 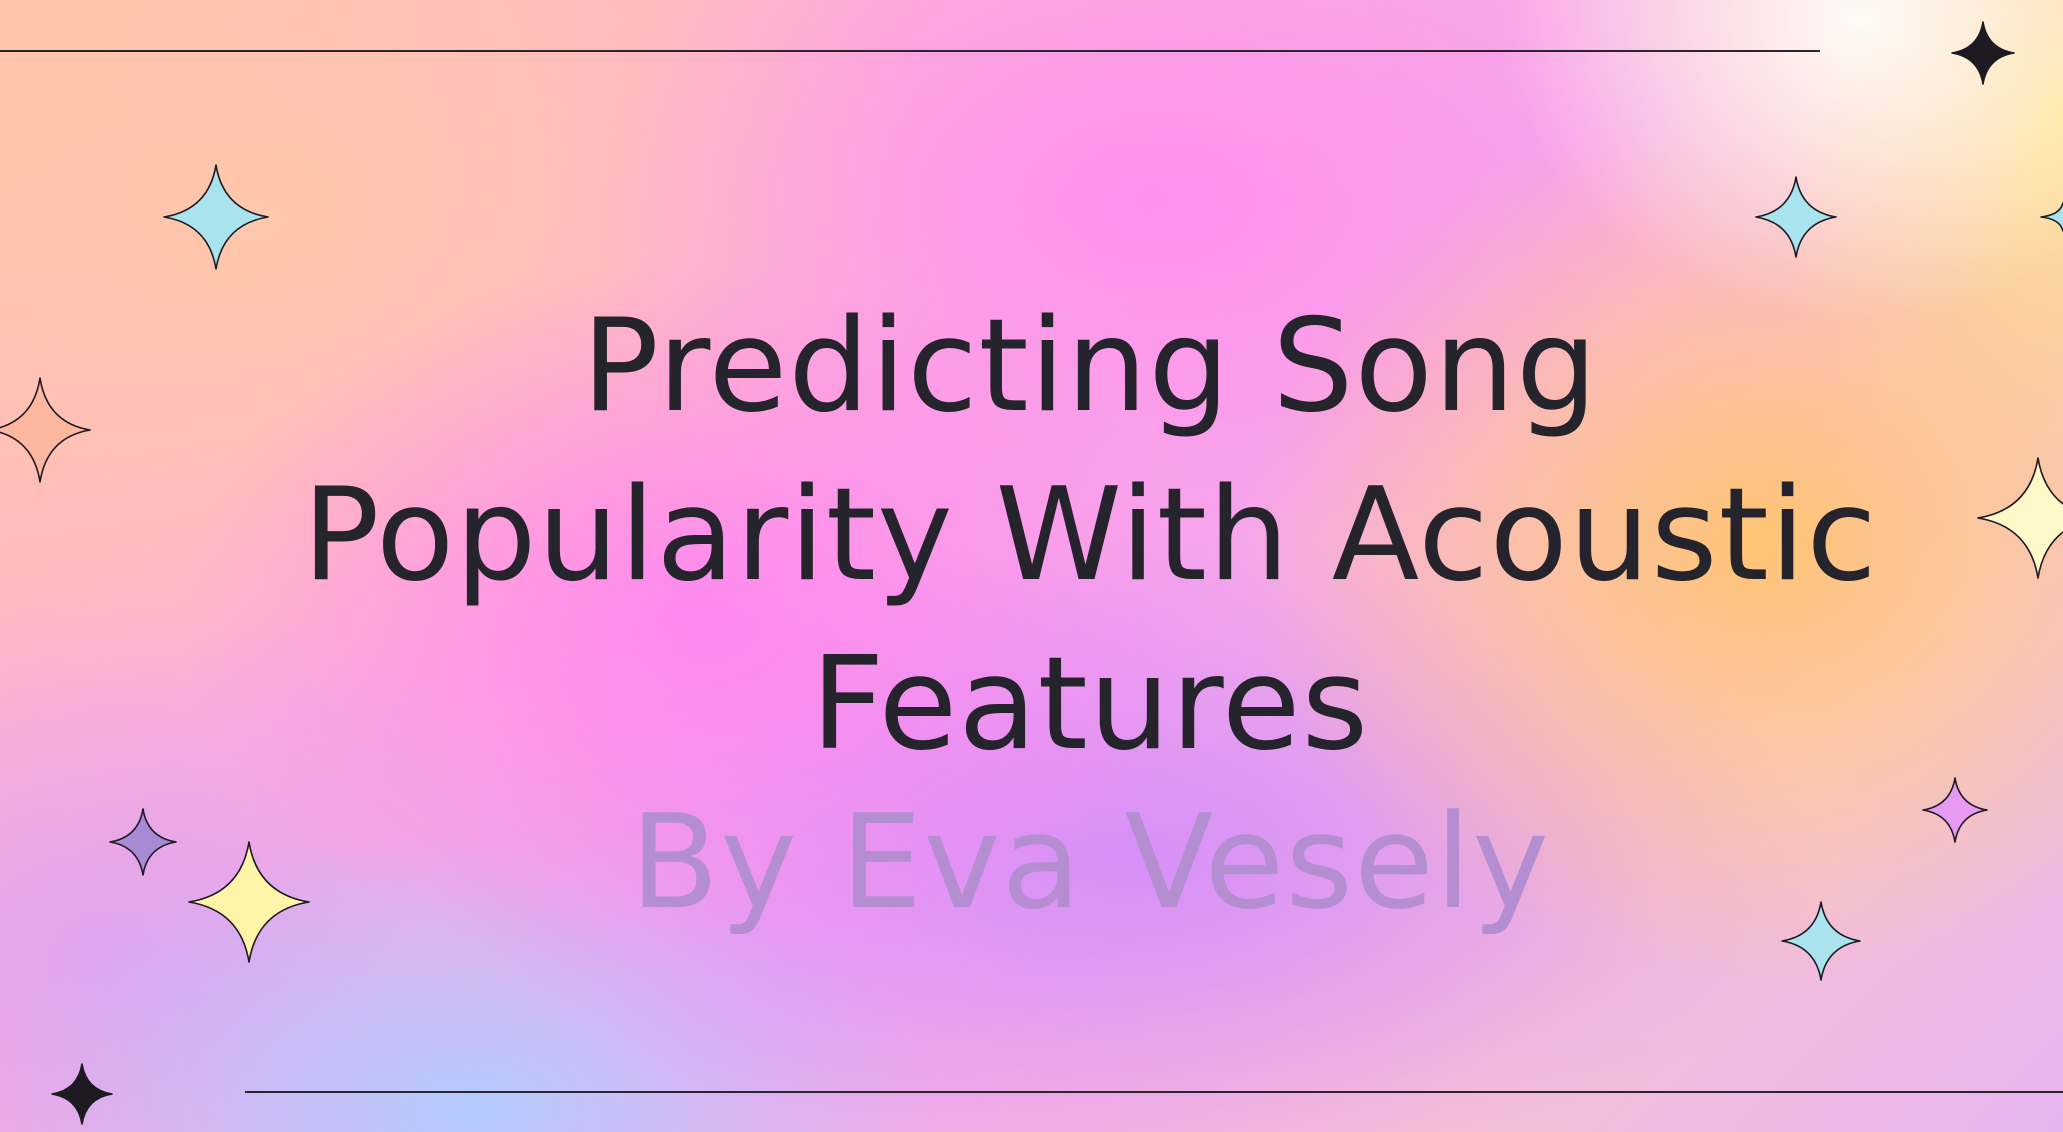 What do you see at coordinates (45, 430) in the screenshot?
I see `sparkle-peach-icon` at bounding box center [45, 430].